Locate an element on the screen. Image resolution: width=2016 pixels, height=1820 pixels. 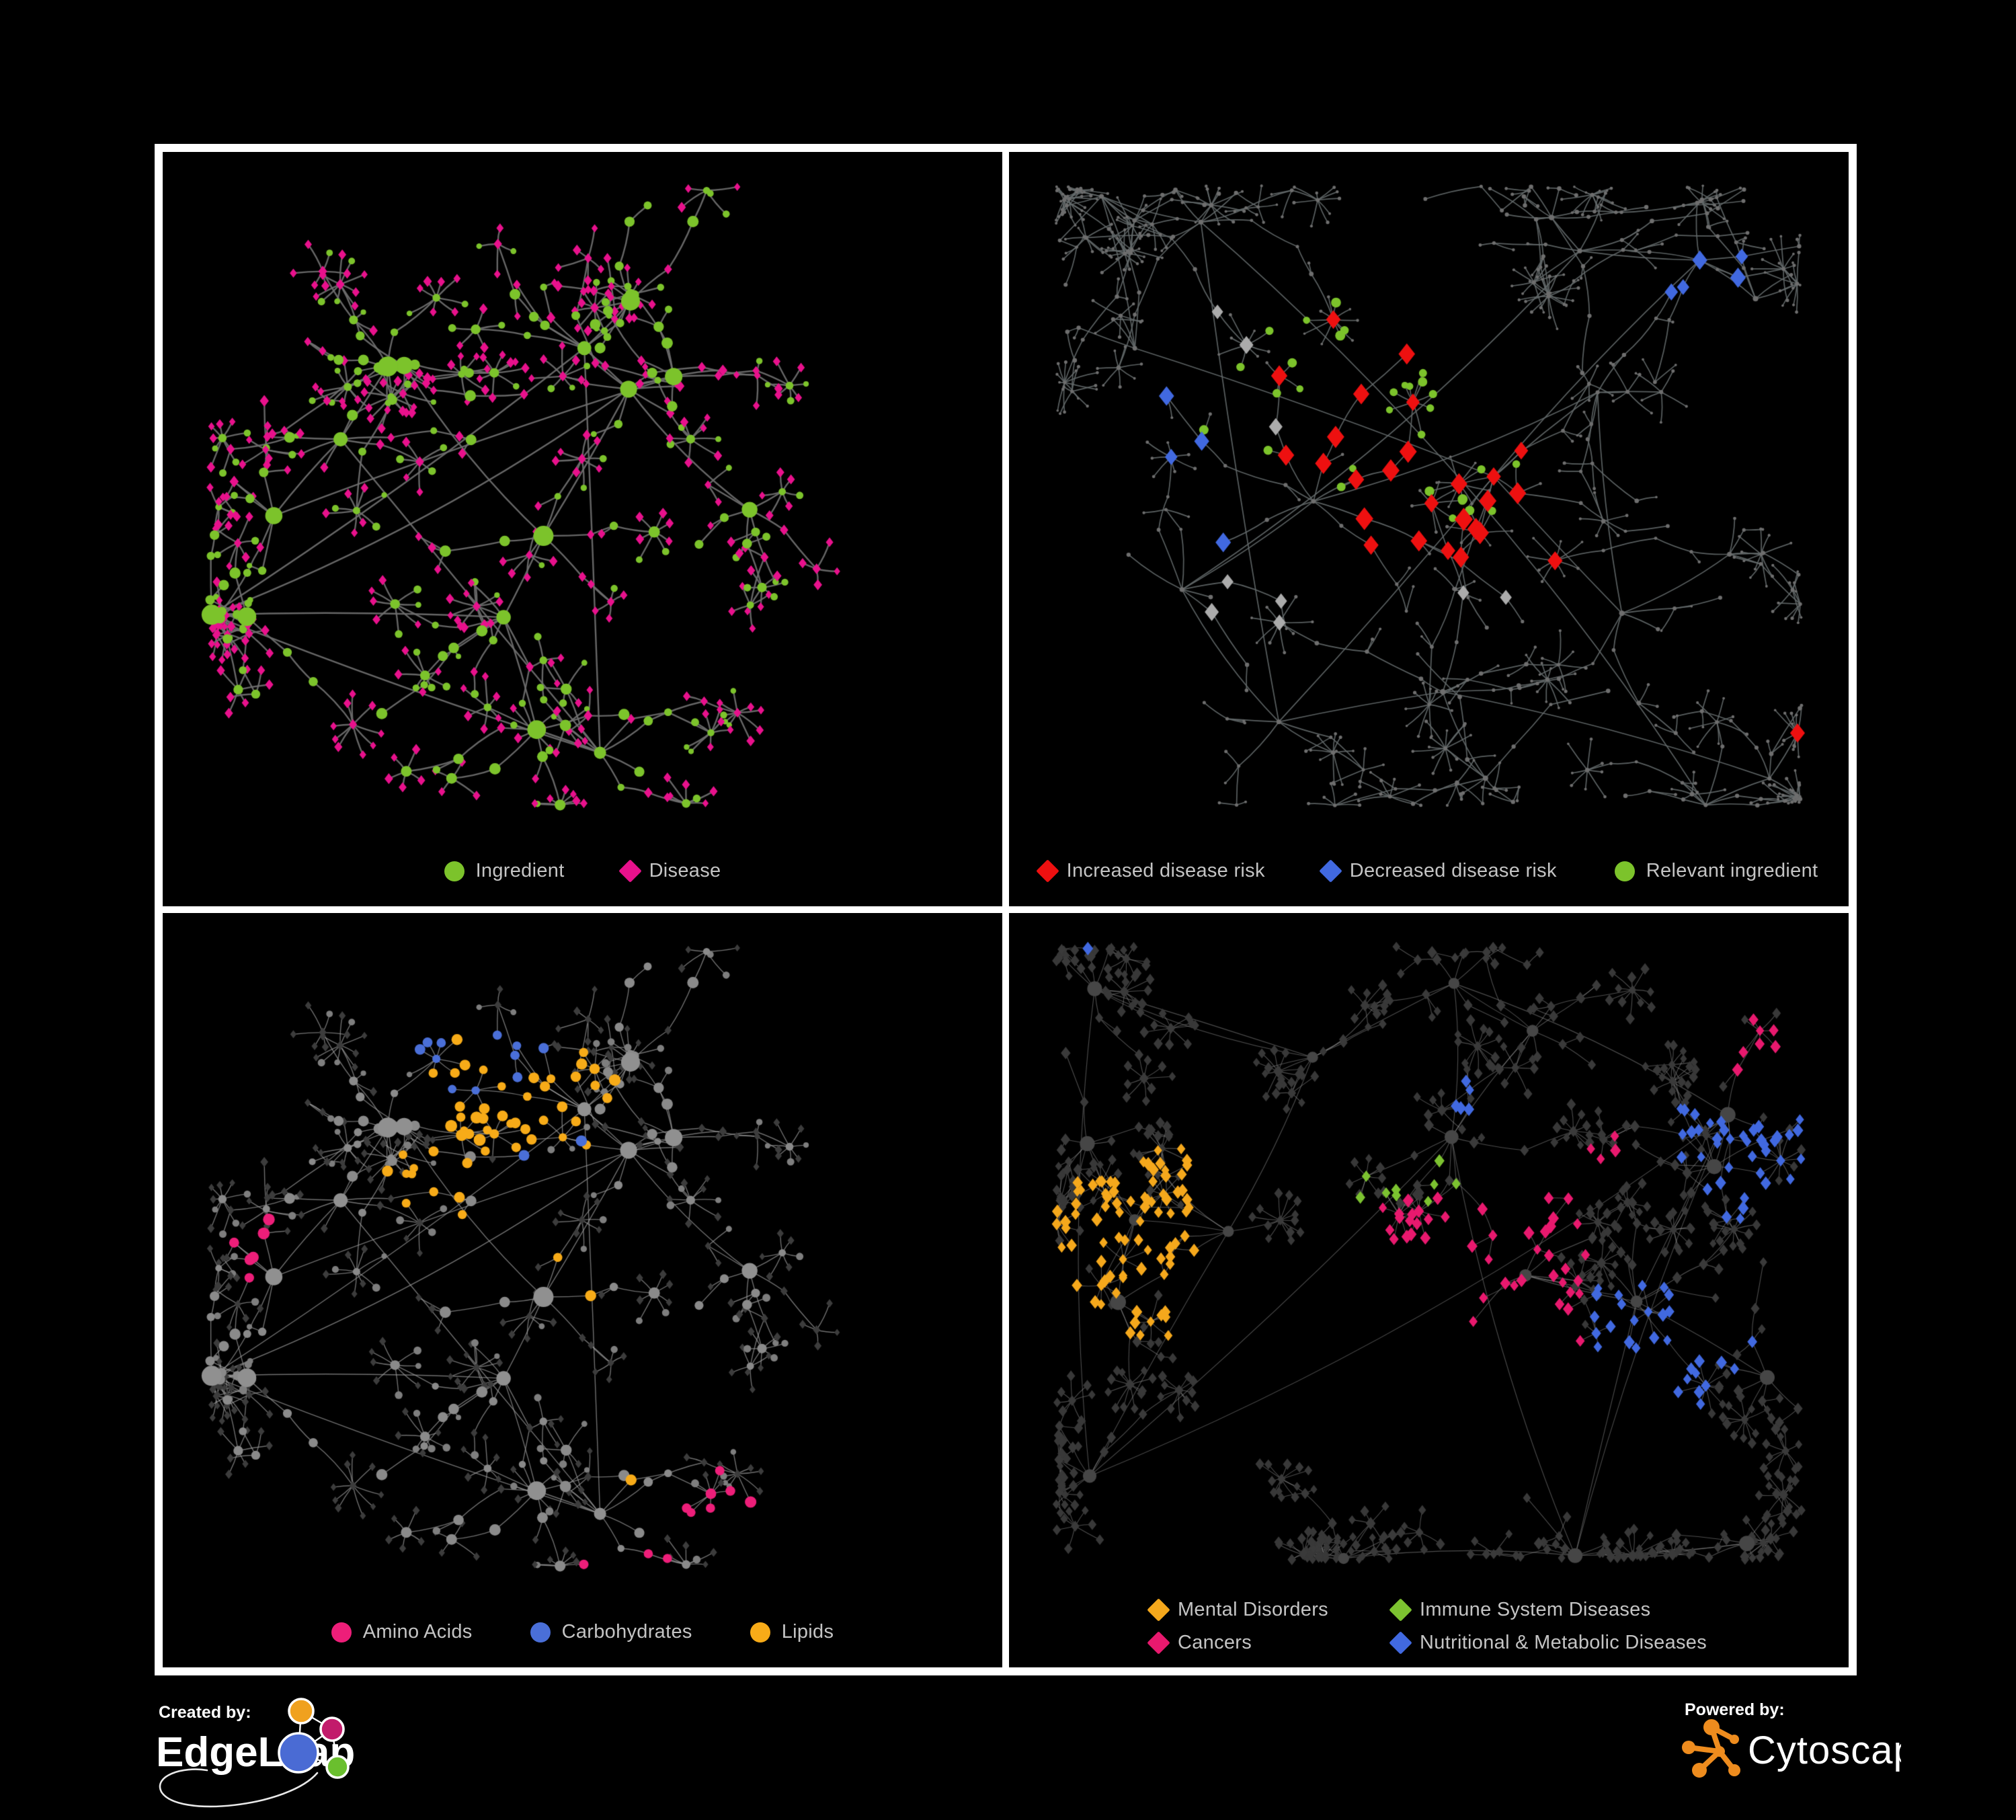
legend-label: Immune System Diseases is located at coordinates (1535, 1609).